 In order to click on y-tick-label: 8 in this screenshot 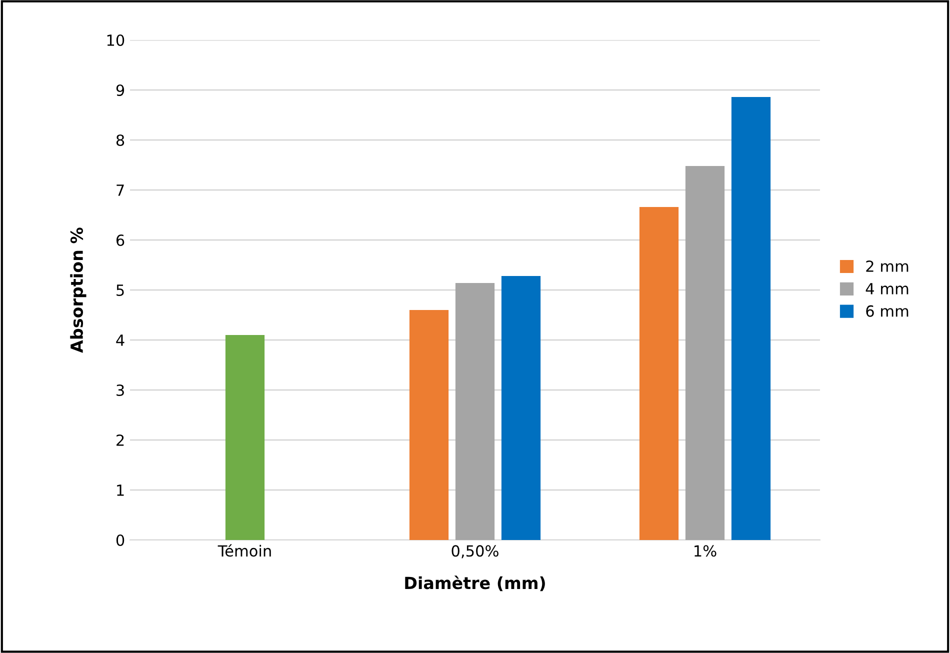, I will do `click(120, 140)`.